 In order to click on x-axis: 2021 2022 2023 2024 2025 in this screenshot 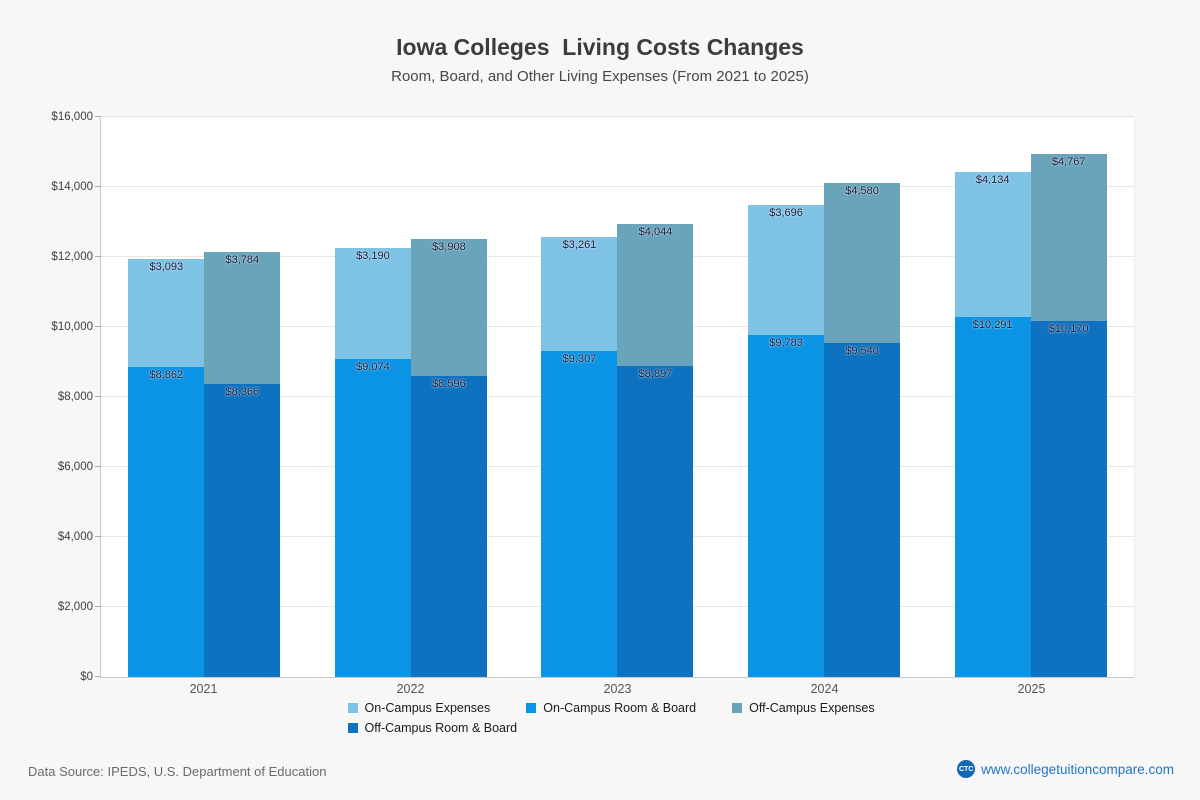, I will do `click(617, 689)`.